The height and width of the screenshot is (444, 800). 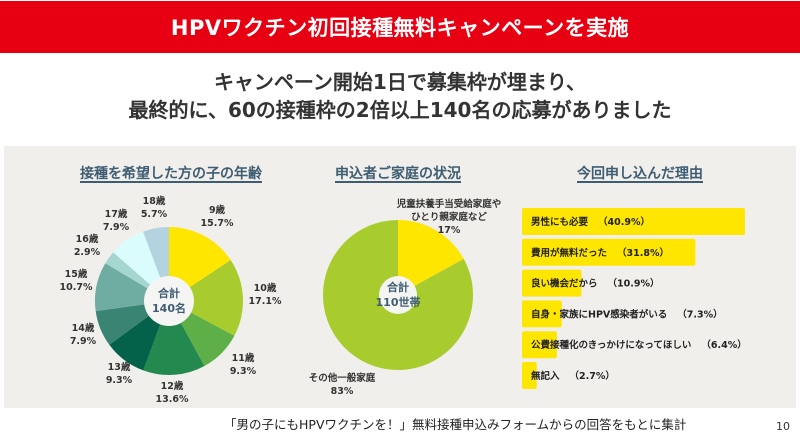 What do you see at coordinates (217, 223) in the screenshot?
I see `age-pie-slice-value: 15.7%` at bounding box center [217, 223].